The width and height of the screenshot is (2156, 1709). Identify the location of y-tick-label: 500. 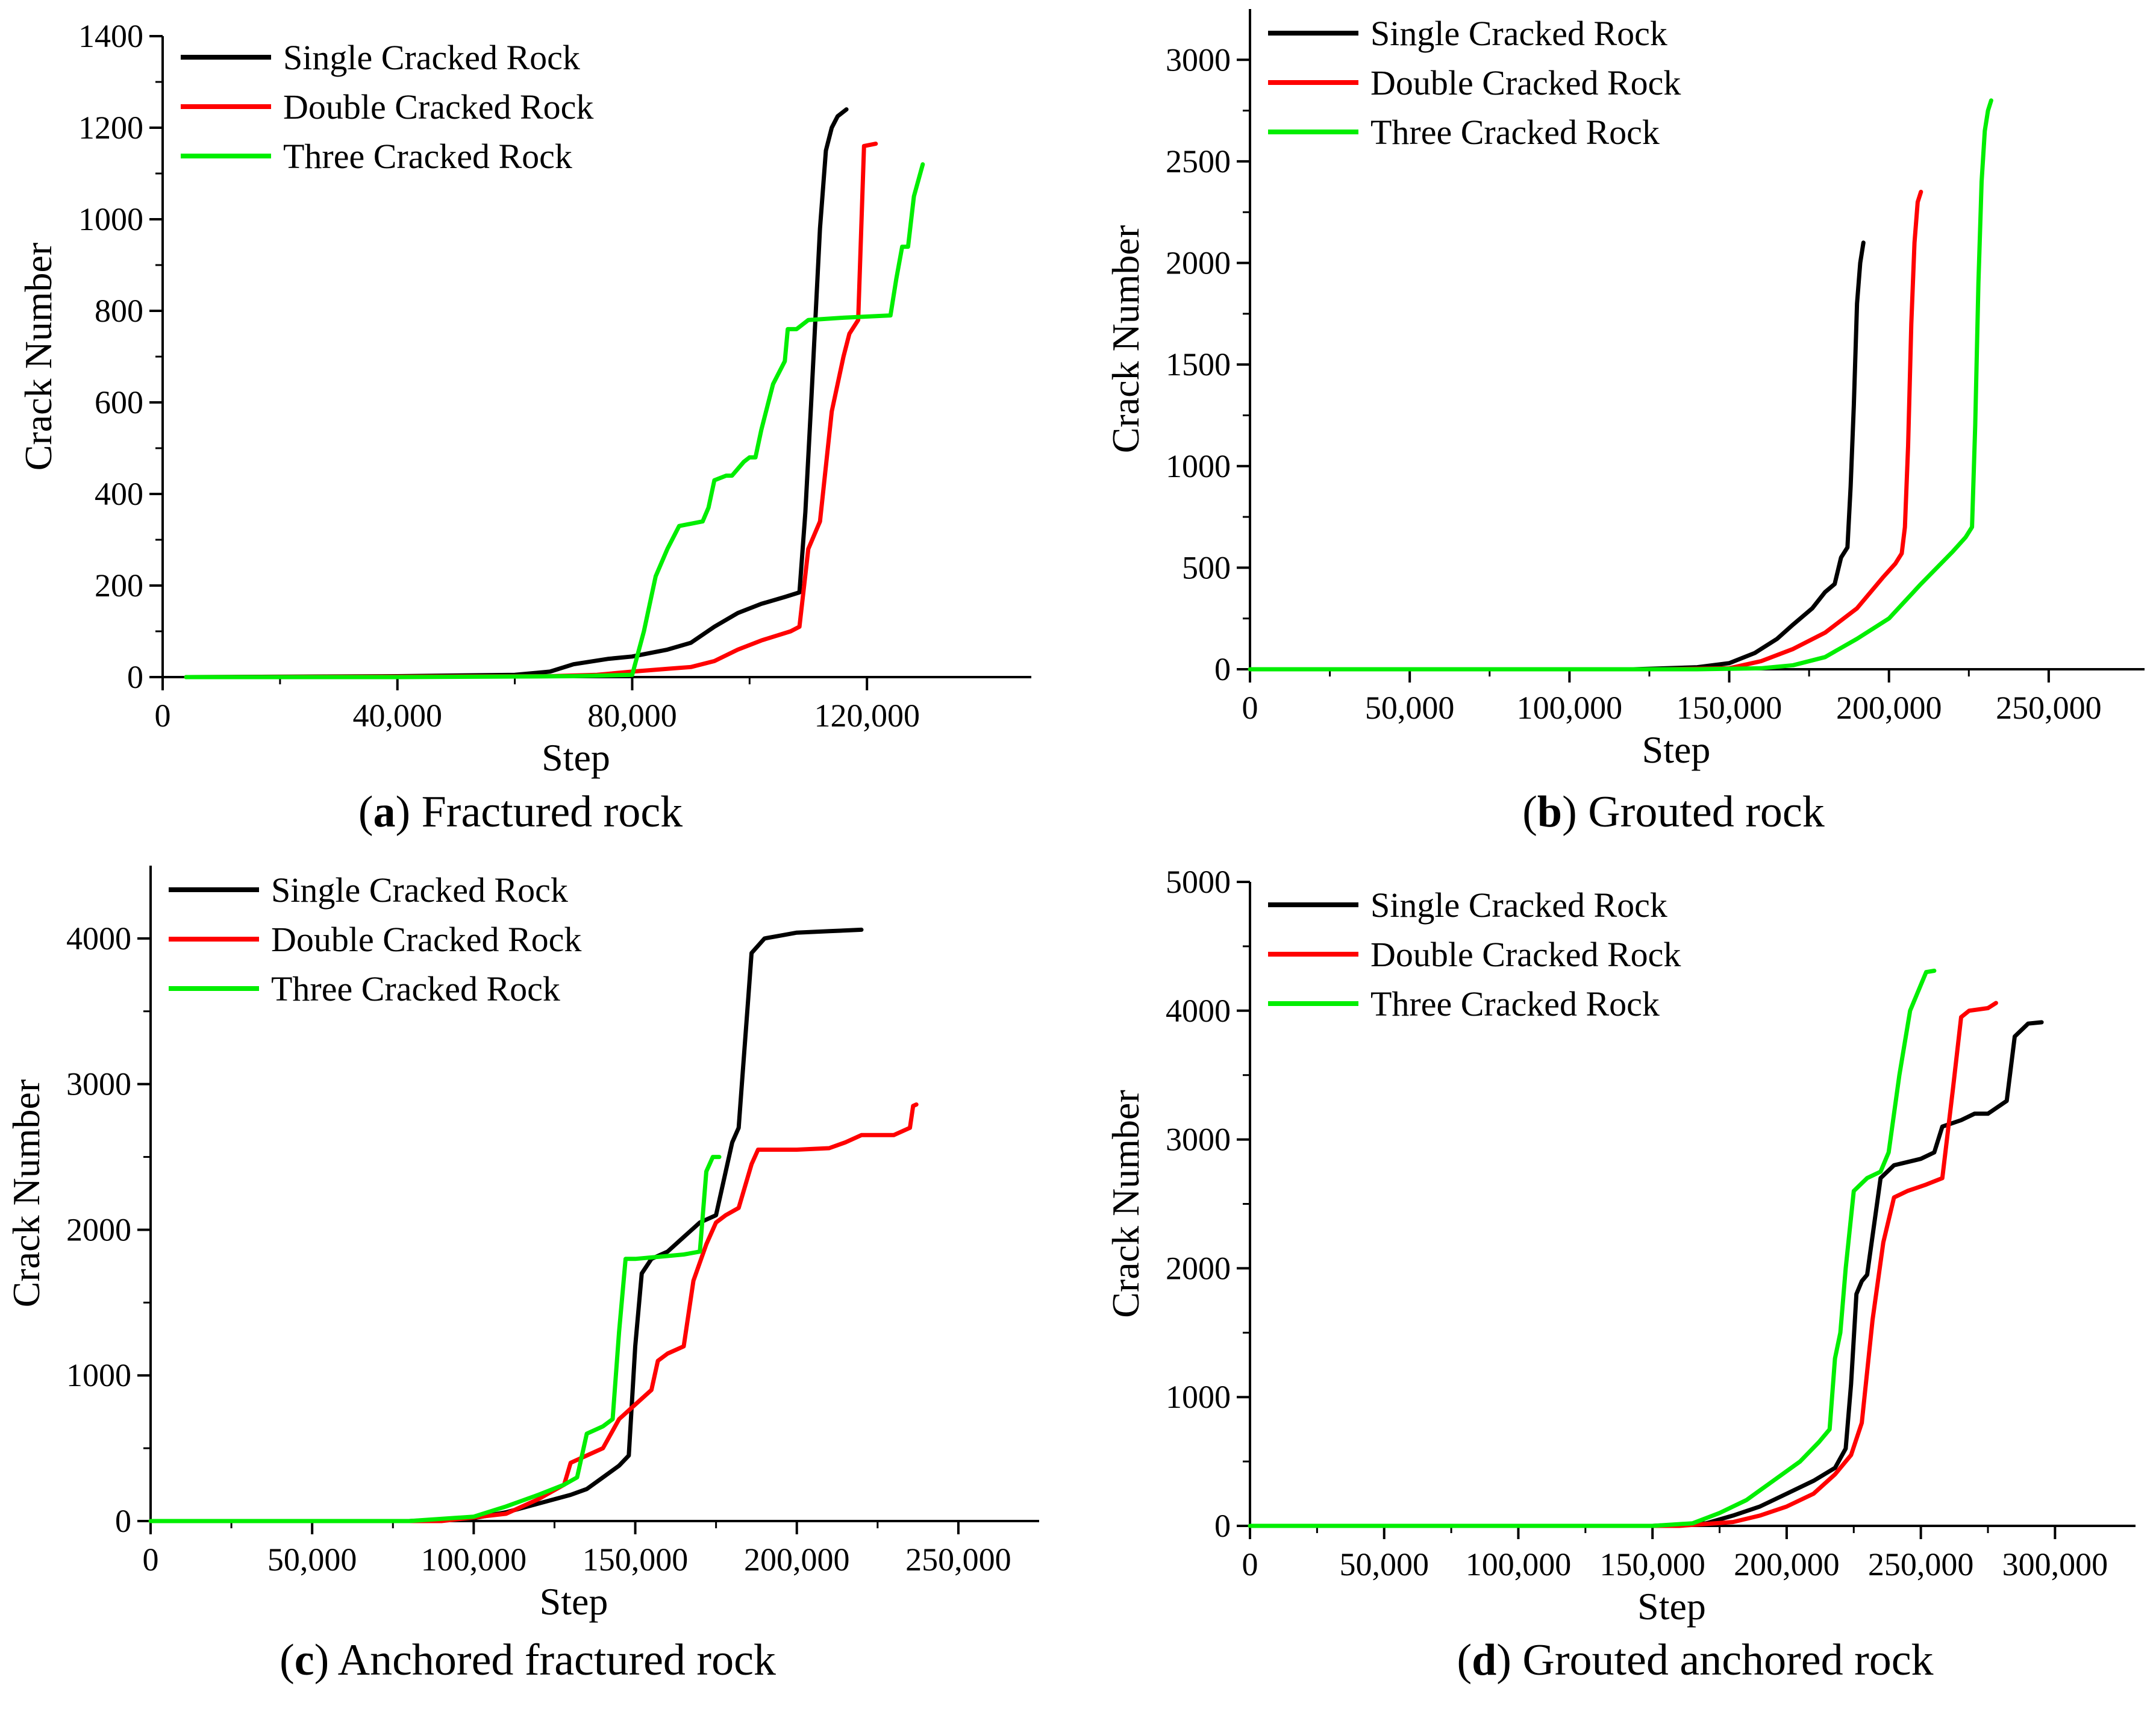
(1206, 567).